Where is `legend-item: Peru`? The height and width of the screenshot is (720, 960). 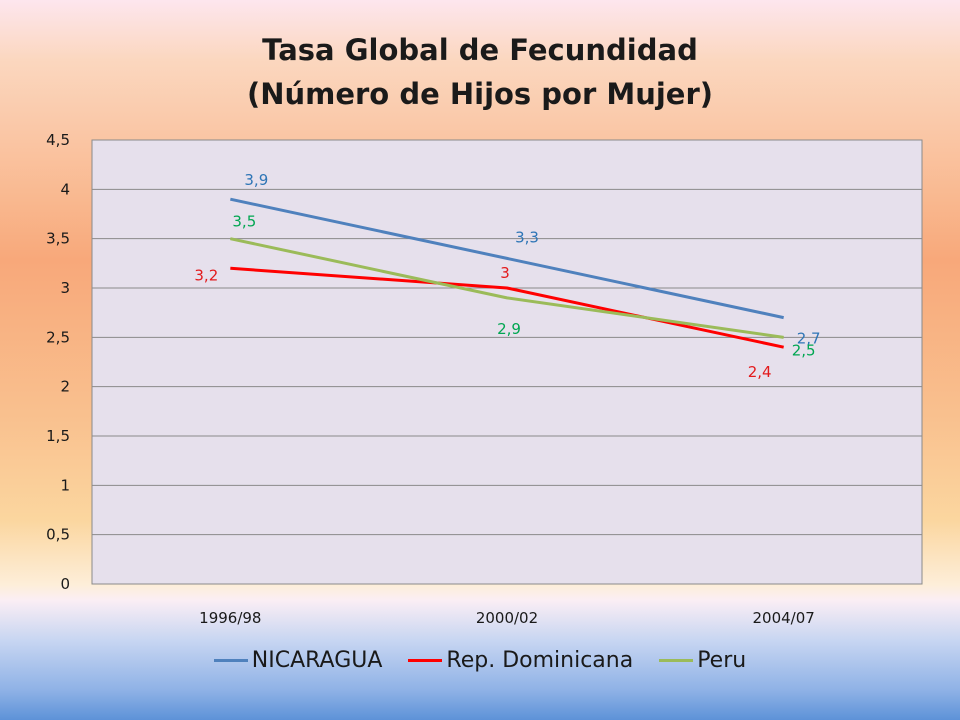
legend-item: Peru is located at coordinates (702, 660).